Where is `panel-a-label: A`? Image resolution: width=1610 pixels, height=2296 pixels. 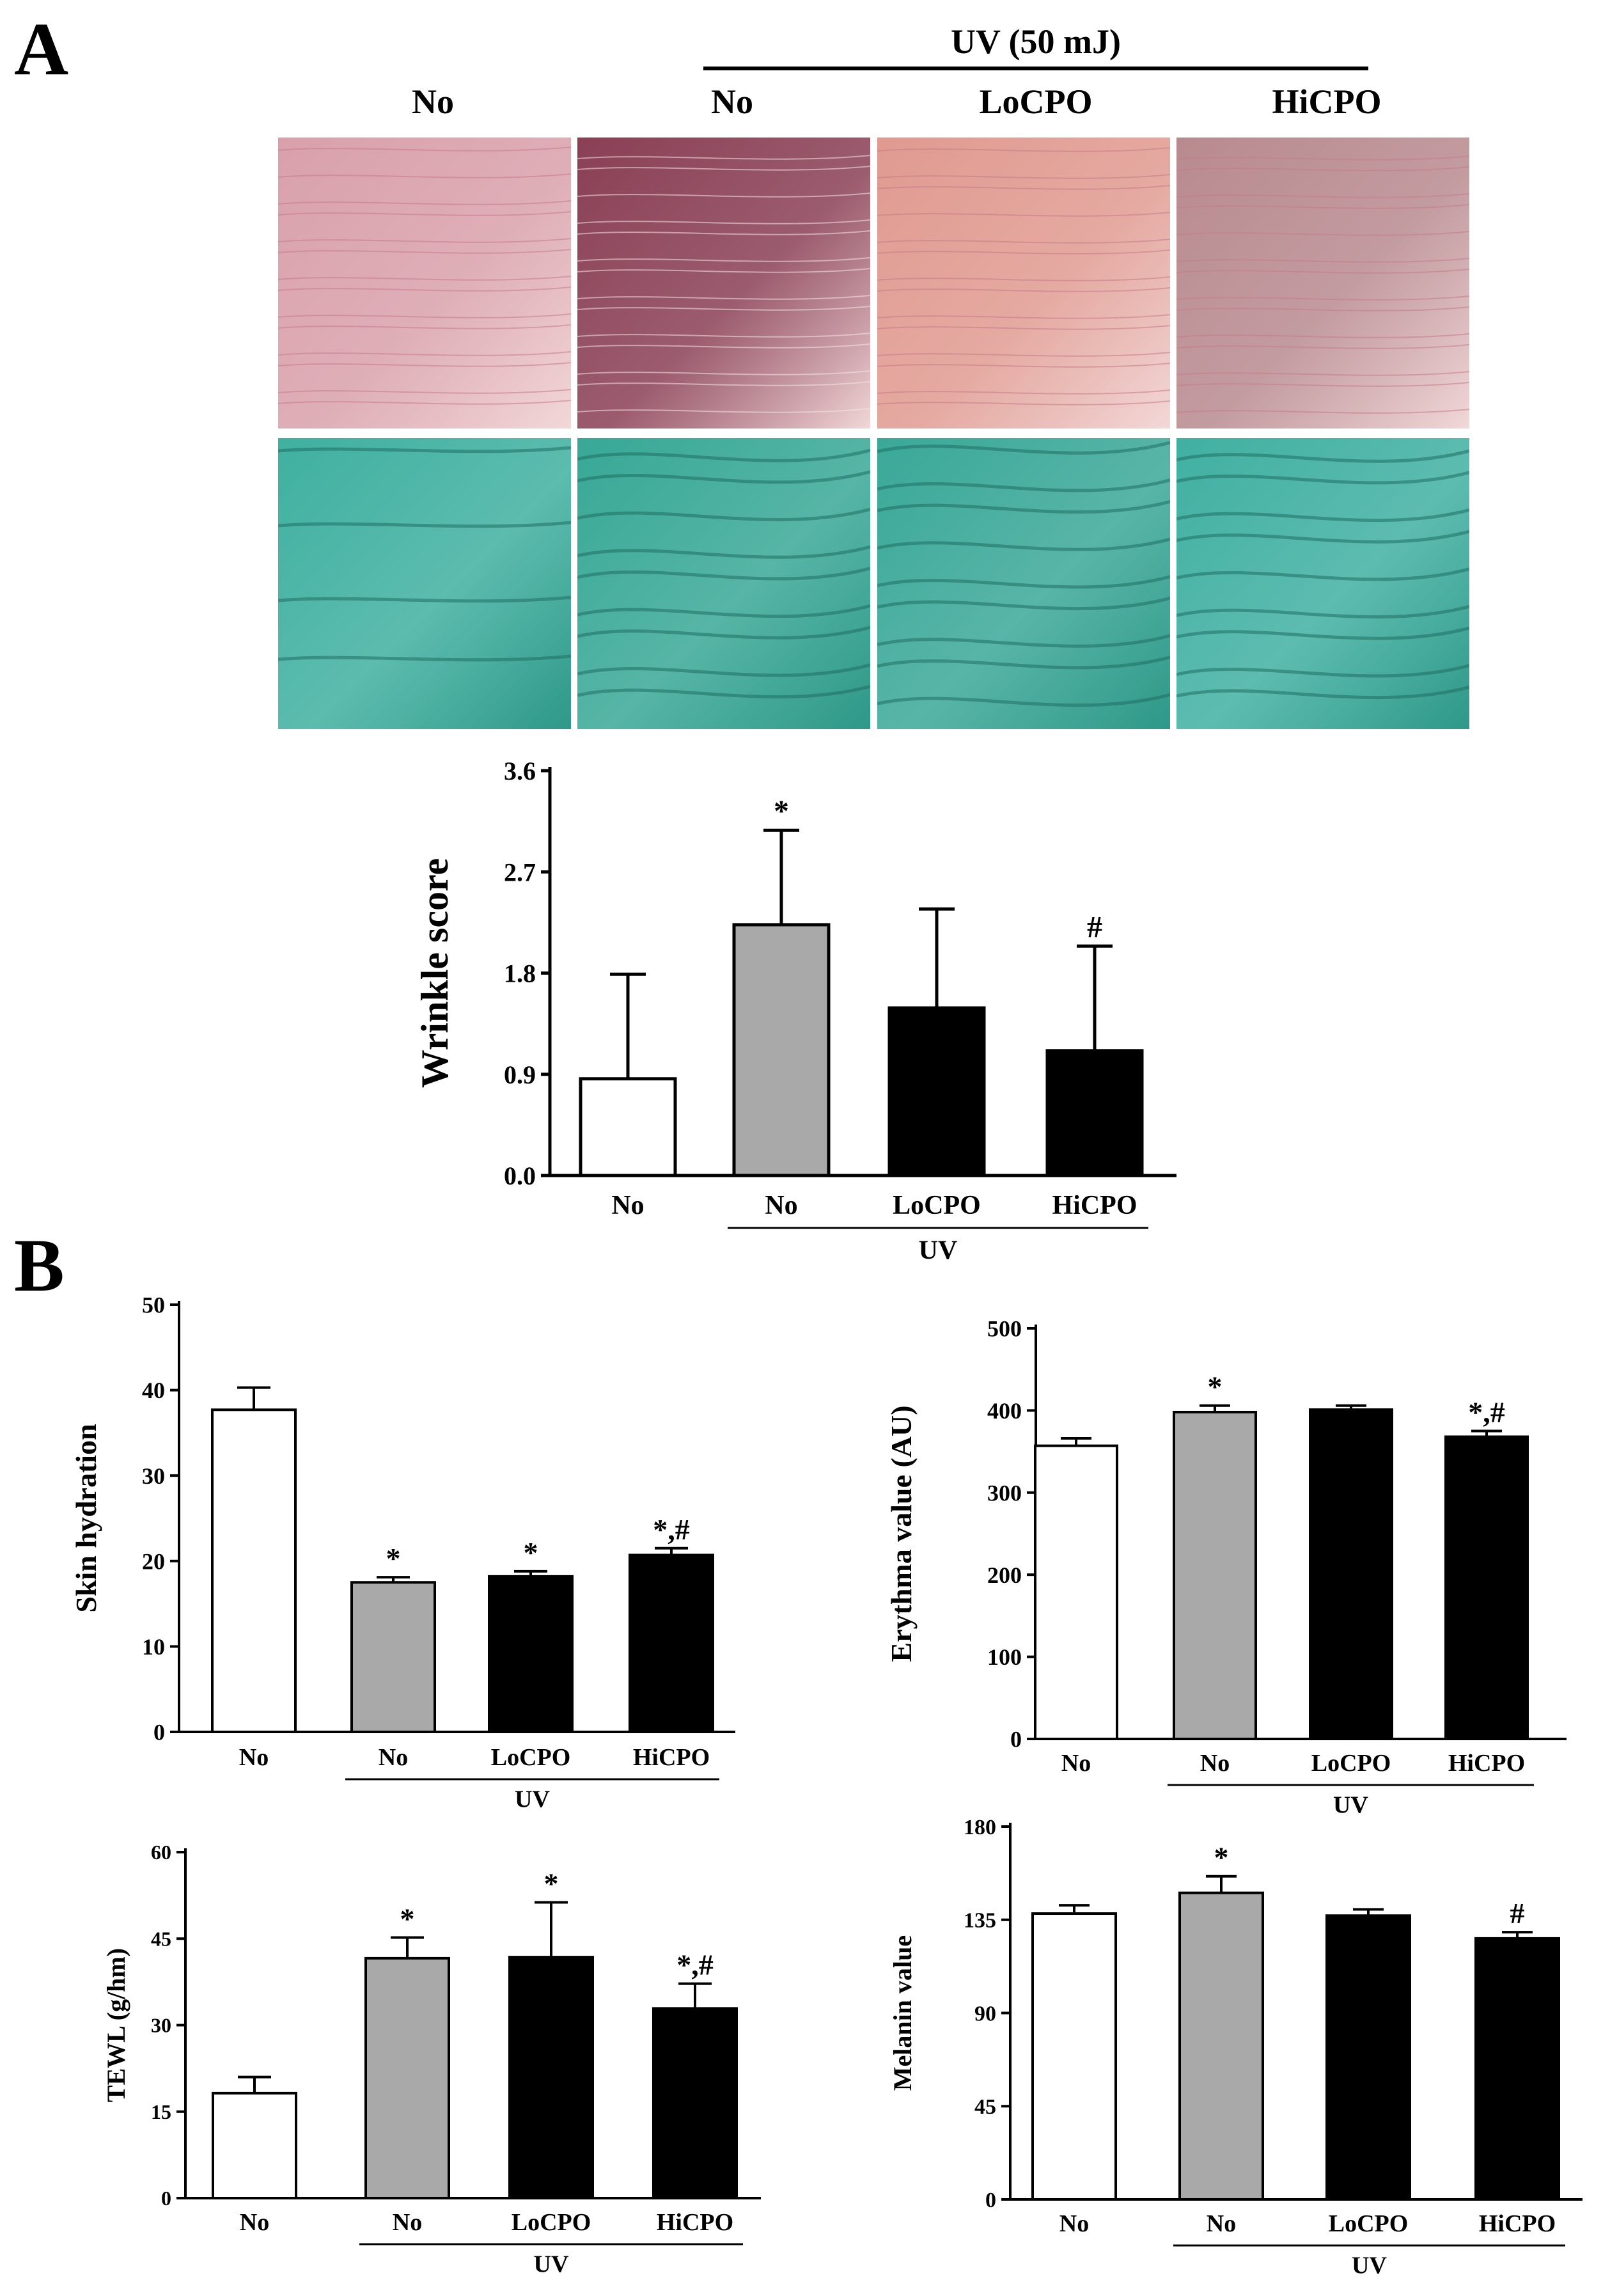 panel-a-label: A is located at coordinates (42, 49).